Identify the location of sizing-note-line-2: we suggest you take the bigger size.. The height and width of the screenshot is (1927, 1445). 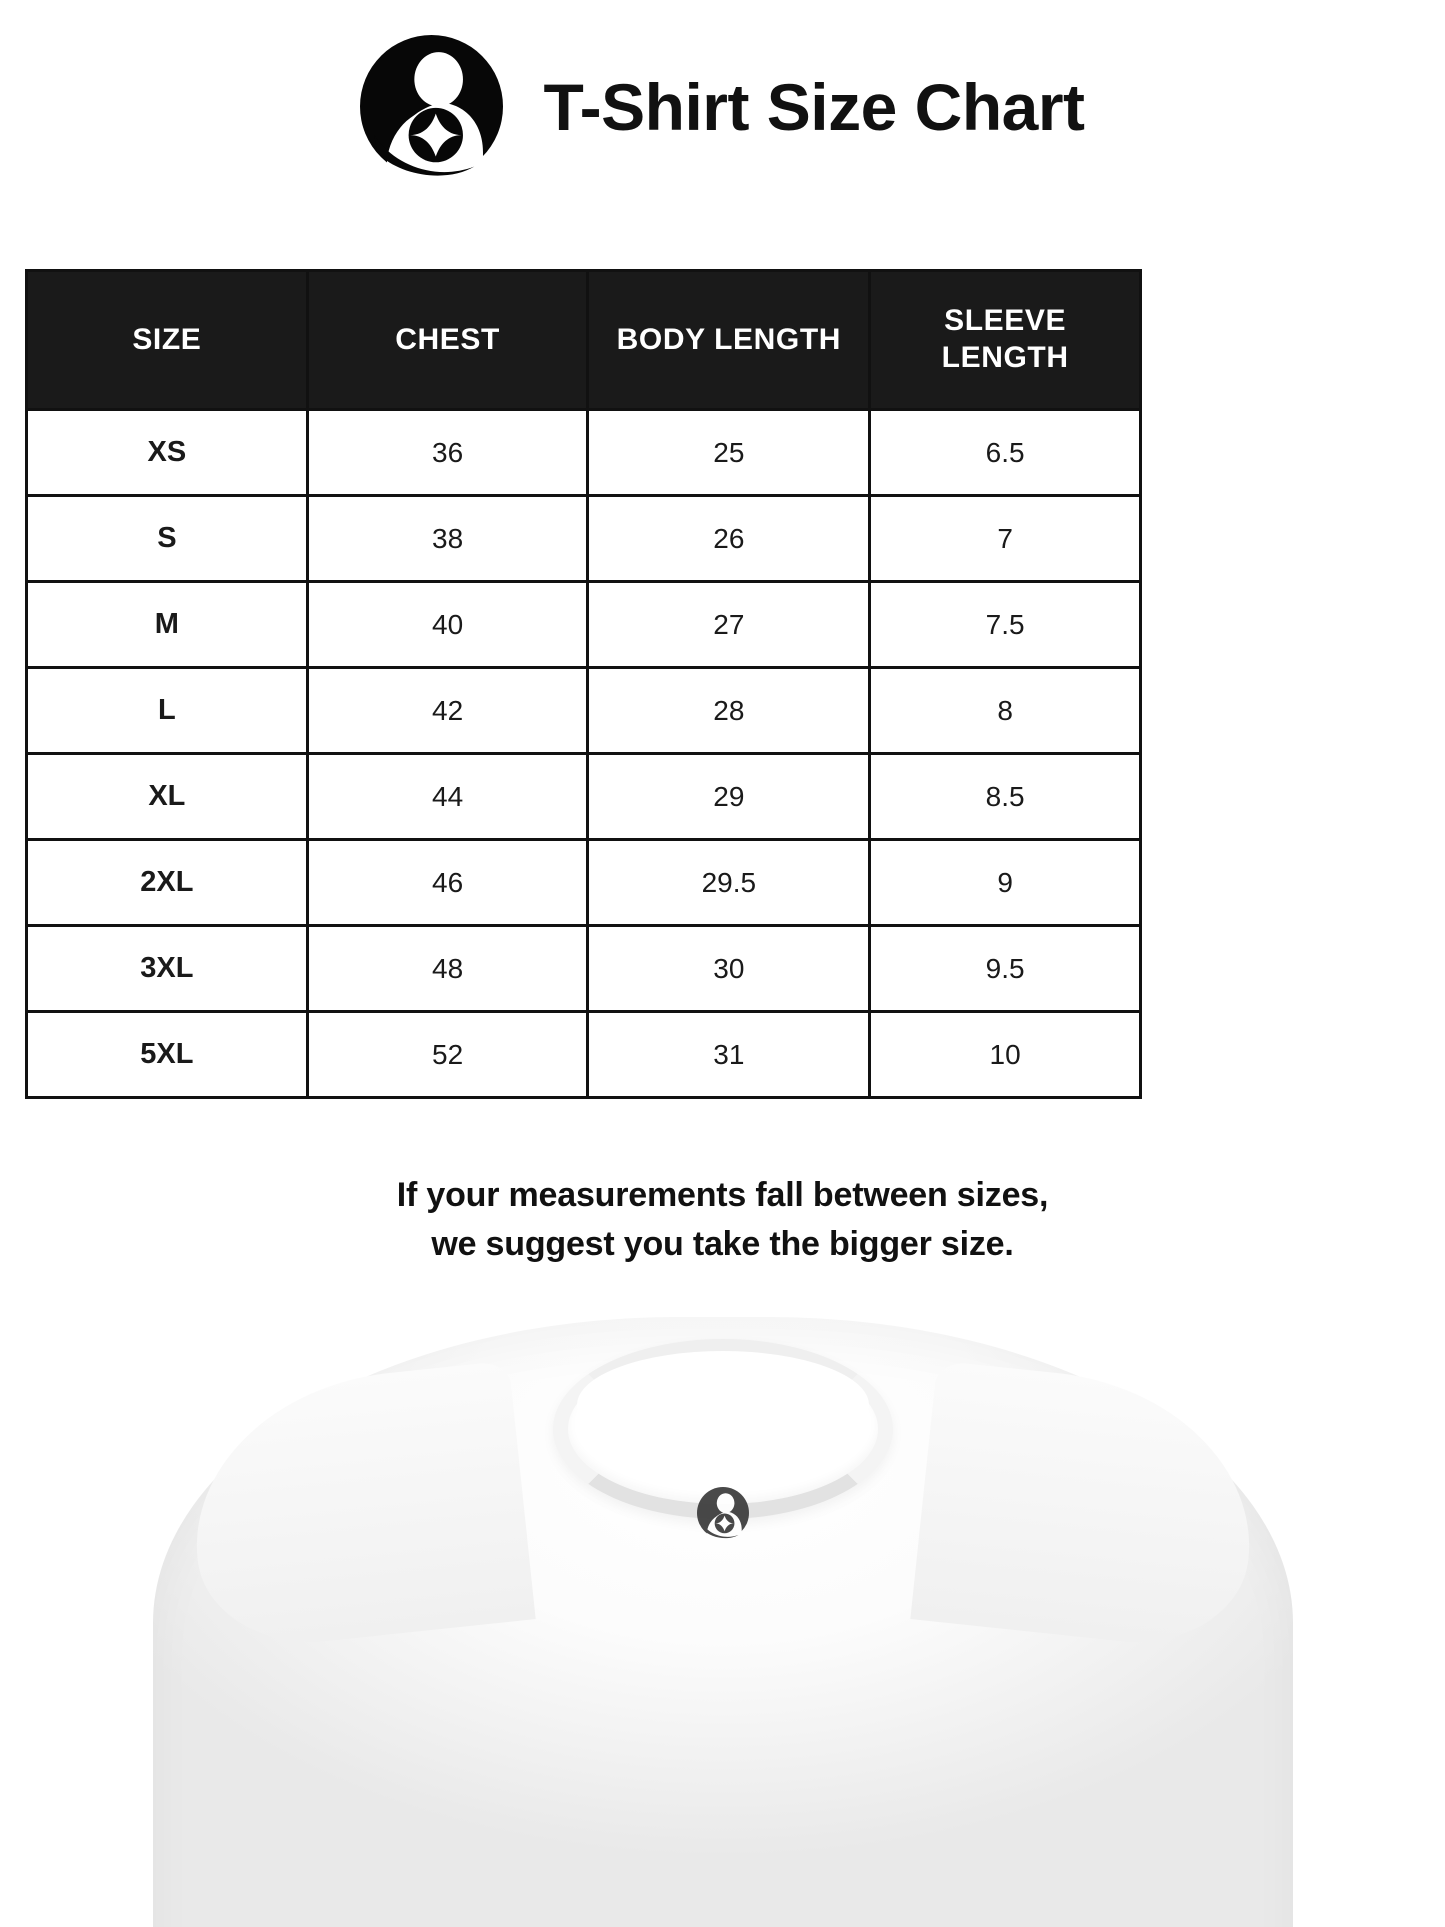
(722, 1244).